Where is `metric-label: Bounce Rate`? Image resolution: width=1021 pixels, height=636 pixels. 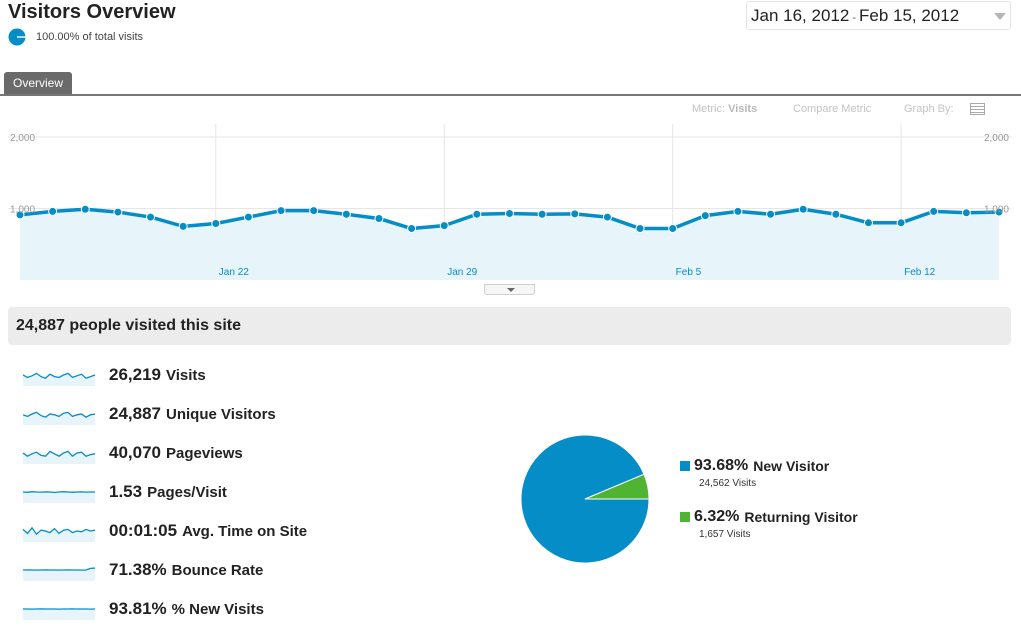 metric-label: Bounce Rate is located at coordinates (217, 570).